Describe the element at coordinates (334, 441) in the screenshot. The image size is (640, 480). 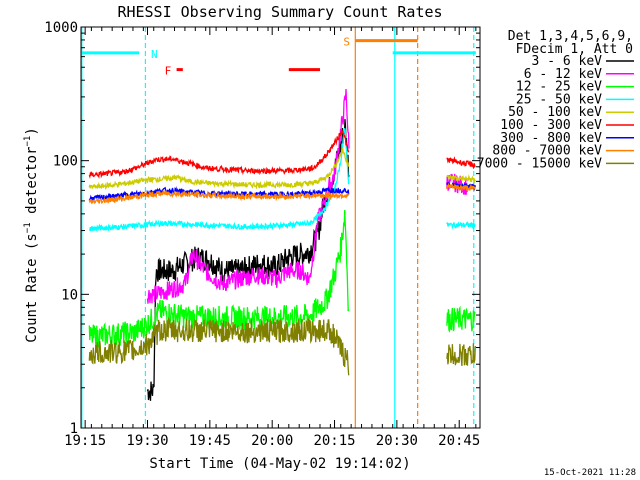
I see `x-tick-label: 20:15` at that location.